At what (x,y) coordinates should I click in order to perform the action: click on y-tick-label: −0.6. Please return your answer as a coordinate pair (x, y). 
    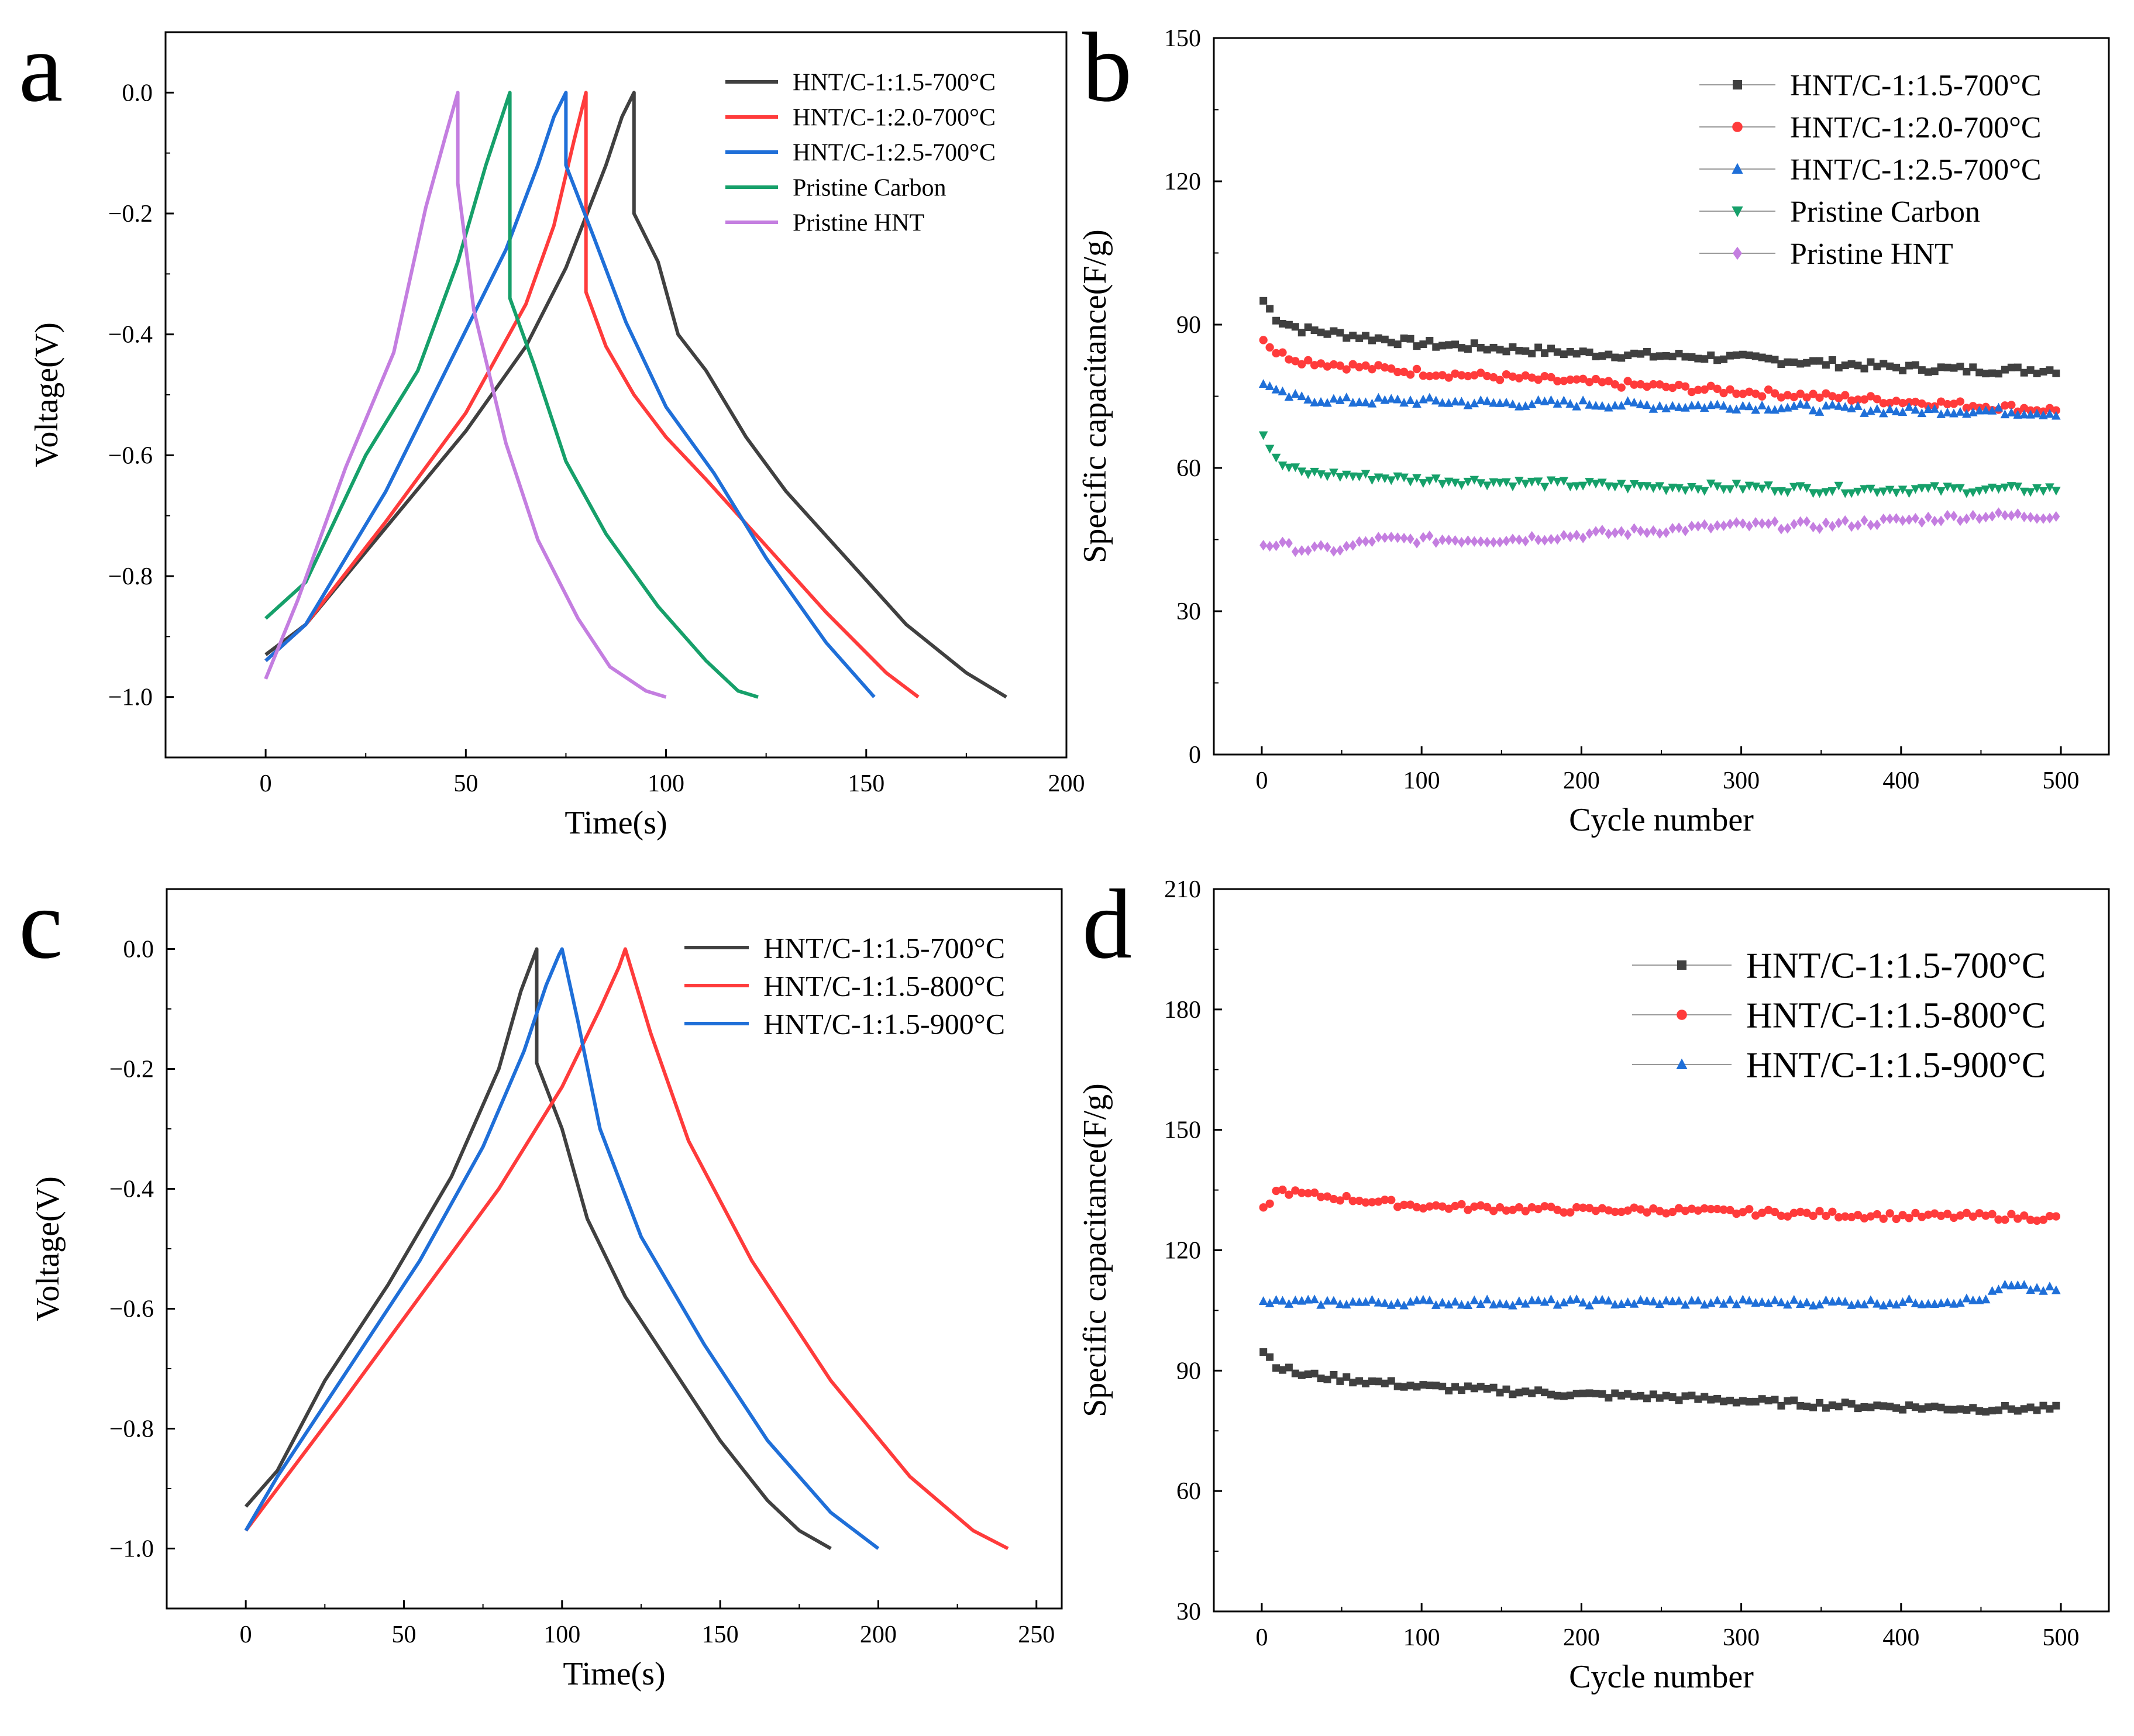
    Looking at the image, I should click on (131, 1309).